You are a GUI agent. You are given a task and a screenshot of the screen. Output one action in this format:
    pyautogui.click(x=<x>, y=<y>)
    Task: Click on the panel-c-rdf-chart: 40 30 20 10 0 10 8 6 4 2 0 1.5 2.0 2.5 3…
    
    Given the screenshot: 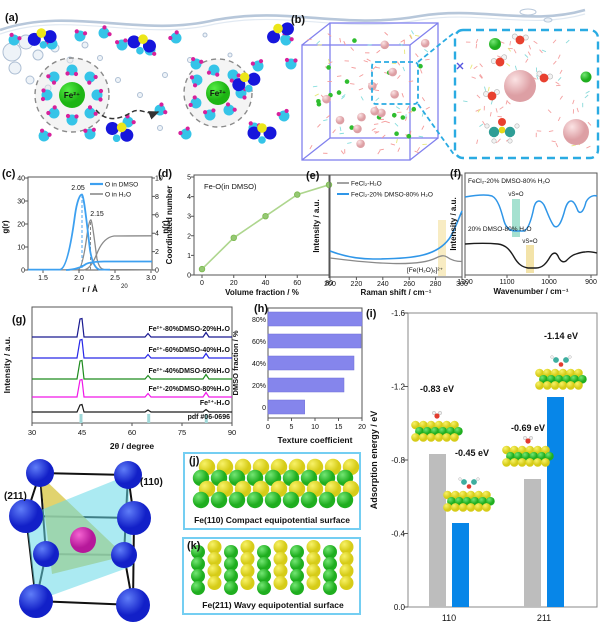 What is the action you would take?
    pyautogui.click(x=85, y=235)
    